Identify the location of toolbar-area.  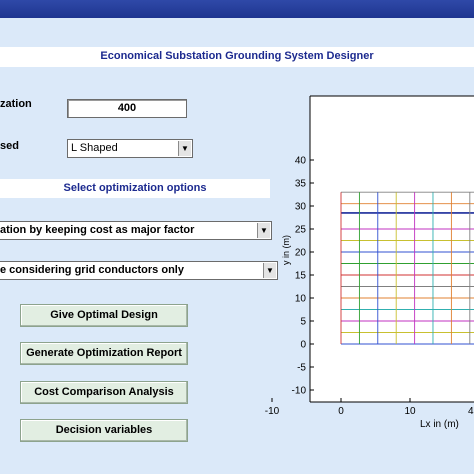
(237, 31).